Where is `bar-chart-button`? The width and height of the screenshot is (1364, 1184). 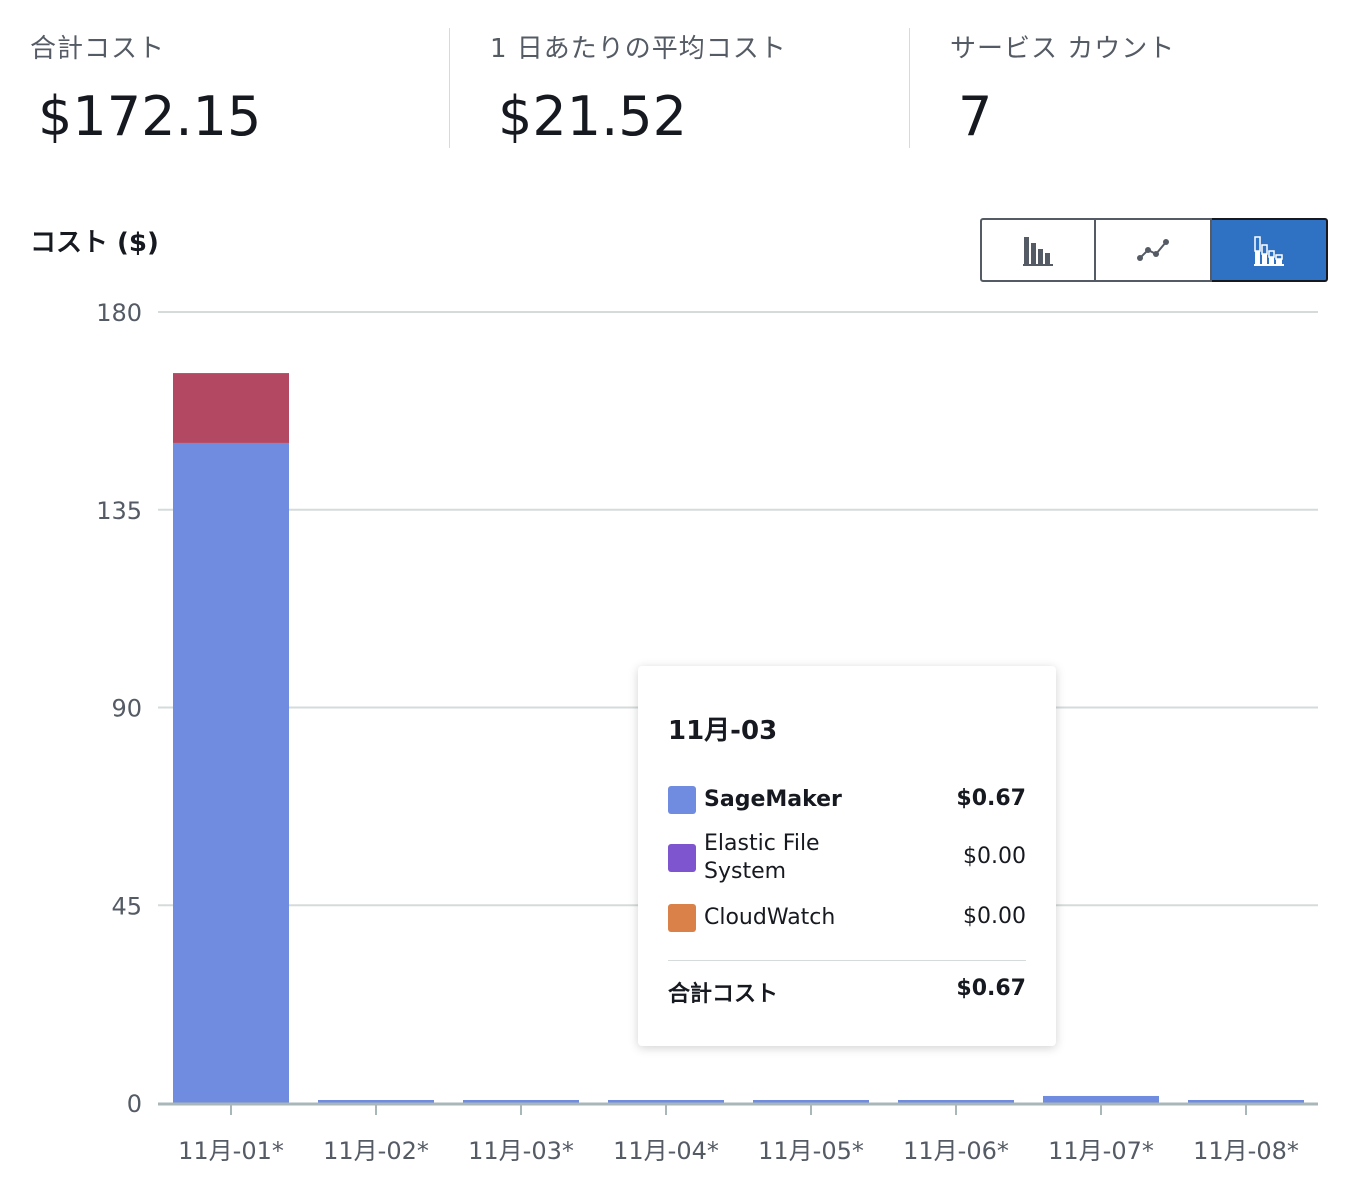 bar-chart-button is located at coordinates (1038, 250).